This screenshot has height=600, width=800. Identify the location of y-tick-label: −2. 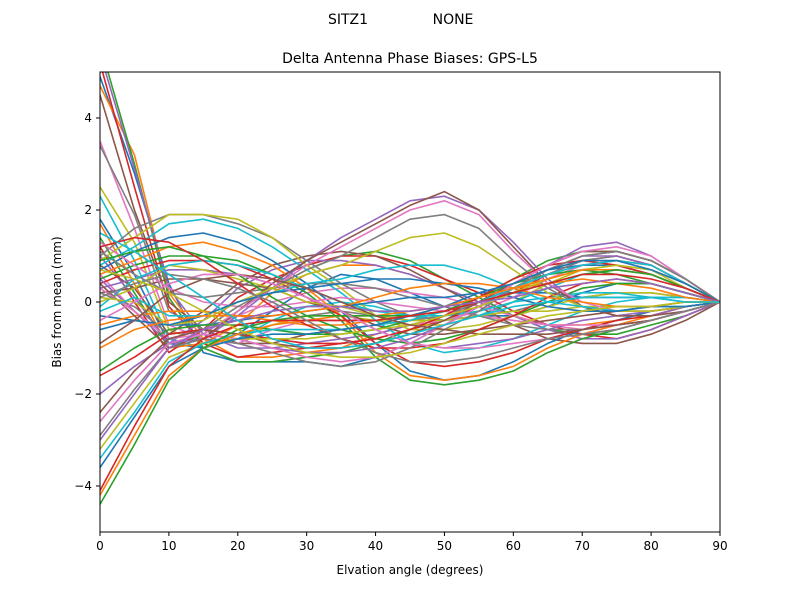
(83, 394).